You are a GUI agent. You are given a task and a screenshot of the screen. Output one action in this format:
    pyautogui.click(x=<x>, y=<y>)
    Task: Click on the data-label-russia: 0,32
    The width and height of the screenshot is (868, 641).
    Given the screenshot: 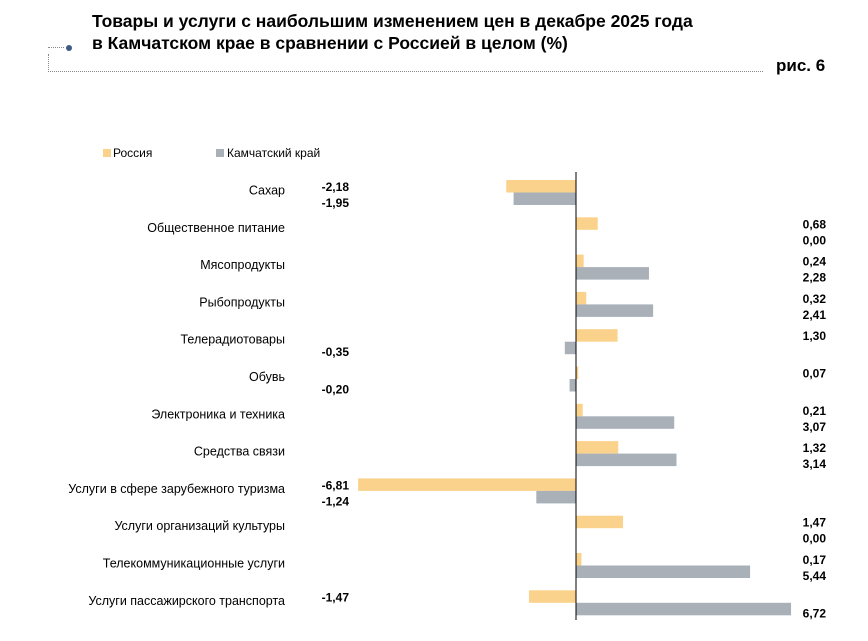 What is the action you would take?
    pyautogui.click(x=815, y=299)
    